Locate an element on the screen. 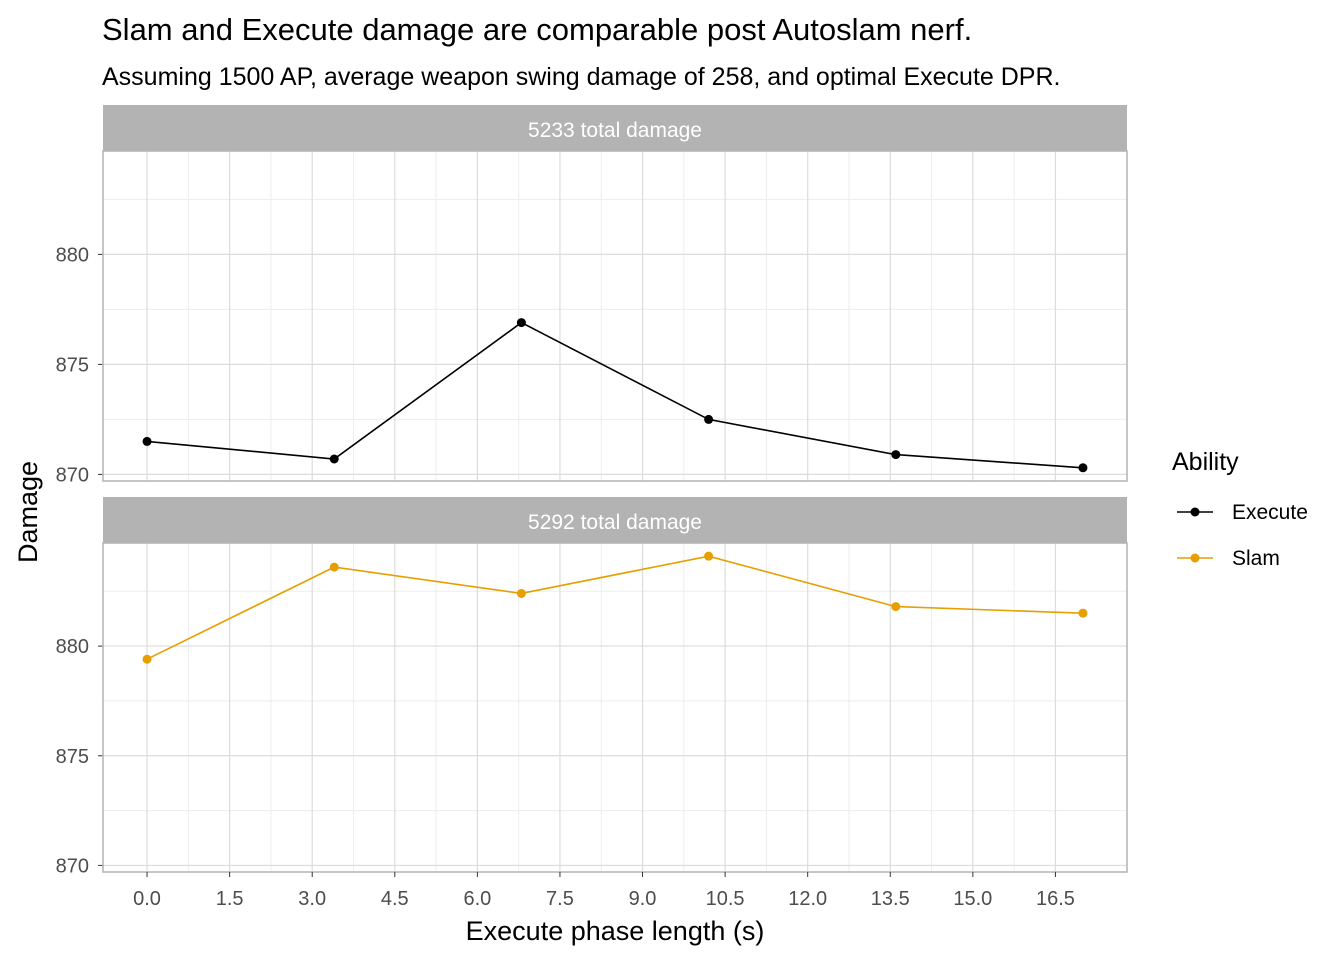  series-line-slam is located at coordinates (615, 607).